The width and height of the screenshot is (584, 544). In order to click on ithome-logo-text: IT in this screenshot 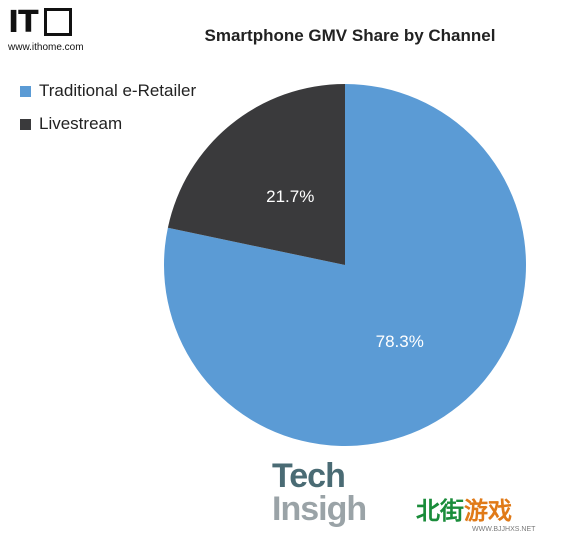, I will do `click(23, 22)`.